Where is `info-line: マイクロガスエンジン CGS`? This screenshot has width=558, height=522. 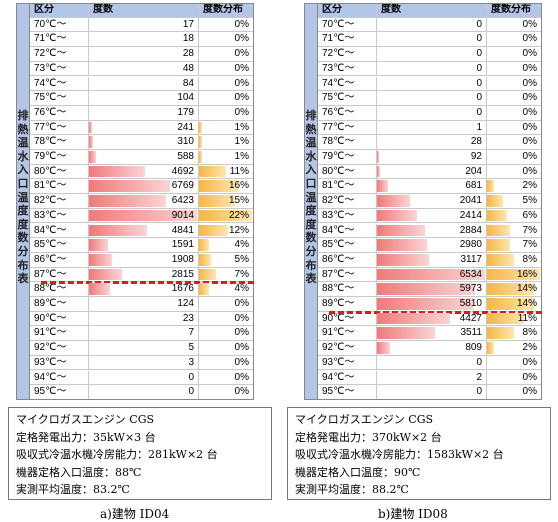
info-line: マイクロガスエンジン CGS is located at coordinates (85, 419).